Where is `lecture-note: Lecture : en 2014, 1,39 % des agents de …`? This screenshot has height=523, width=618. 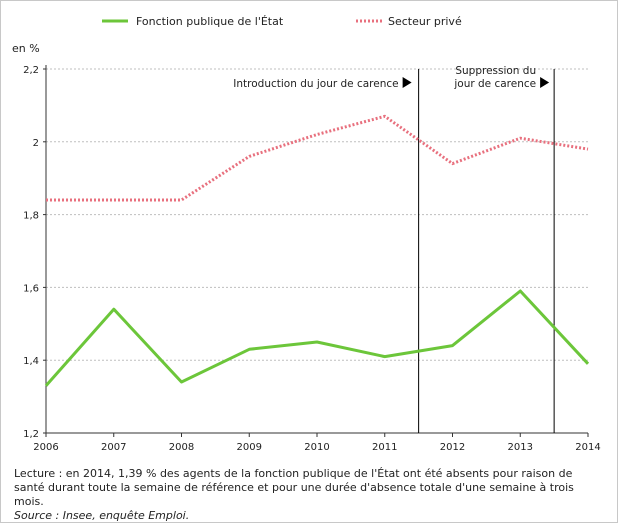 lecture-note: Lecture : en 2014, 1,39 % des agents de … is located at coordinates (294, 487).